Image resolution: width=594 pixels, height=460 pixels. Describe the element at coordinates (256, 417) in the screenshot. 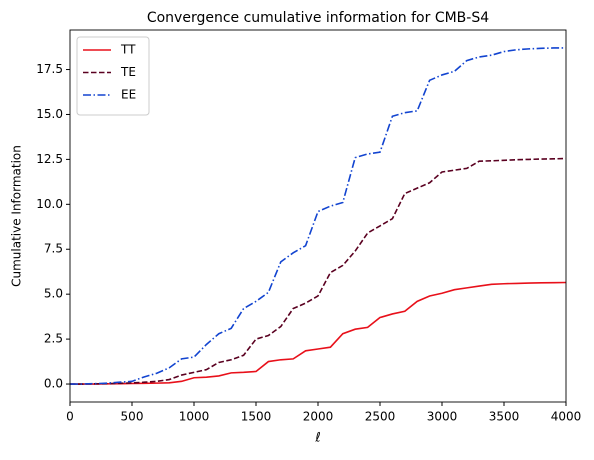

I see `x-tick-label: 1500` at that location.